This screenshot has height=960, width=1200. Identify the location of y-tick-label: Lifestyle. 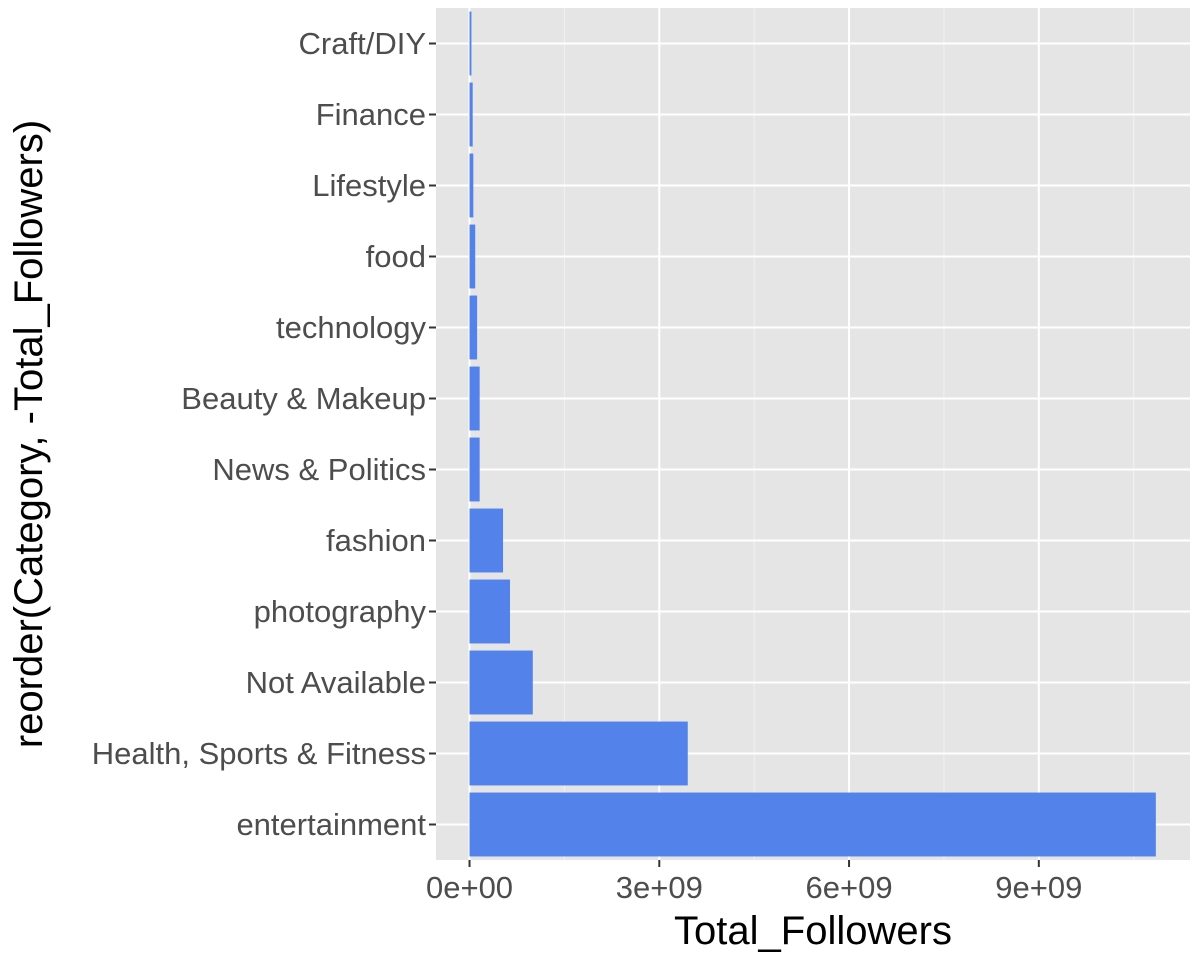
(369, 185).